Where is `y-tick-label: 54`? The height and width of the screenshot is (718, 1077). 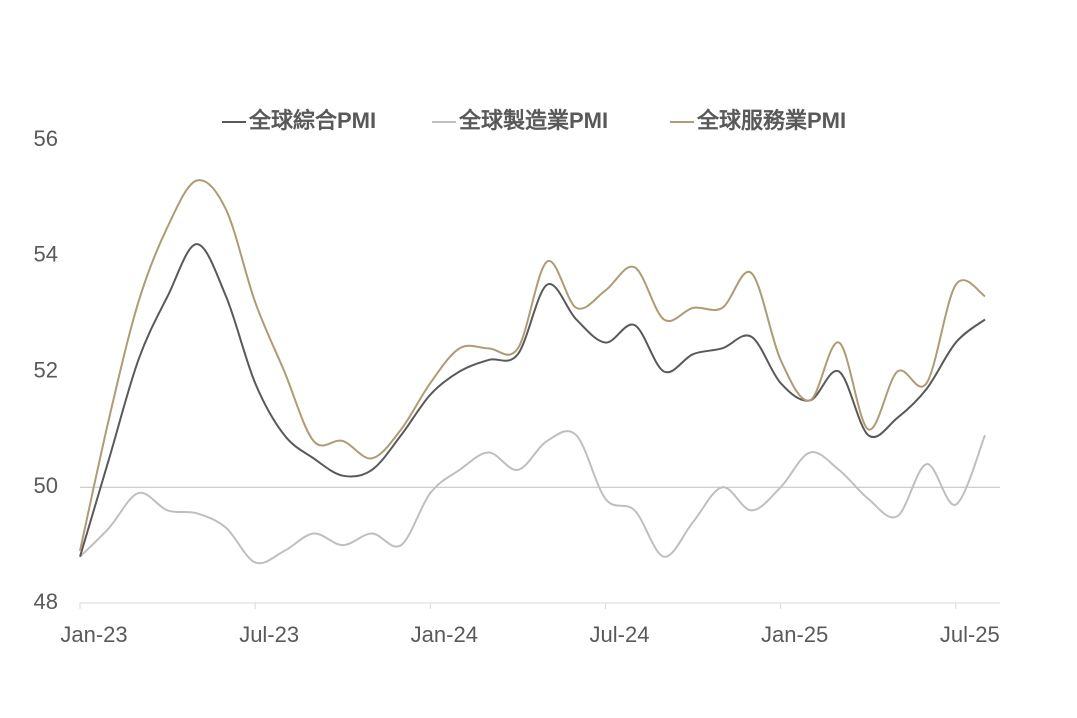
y-tick-label: 54 is located at coordinates (46, 254).